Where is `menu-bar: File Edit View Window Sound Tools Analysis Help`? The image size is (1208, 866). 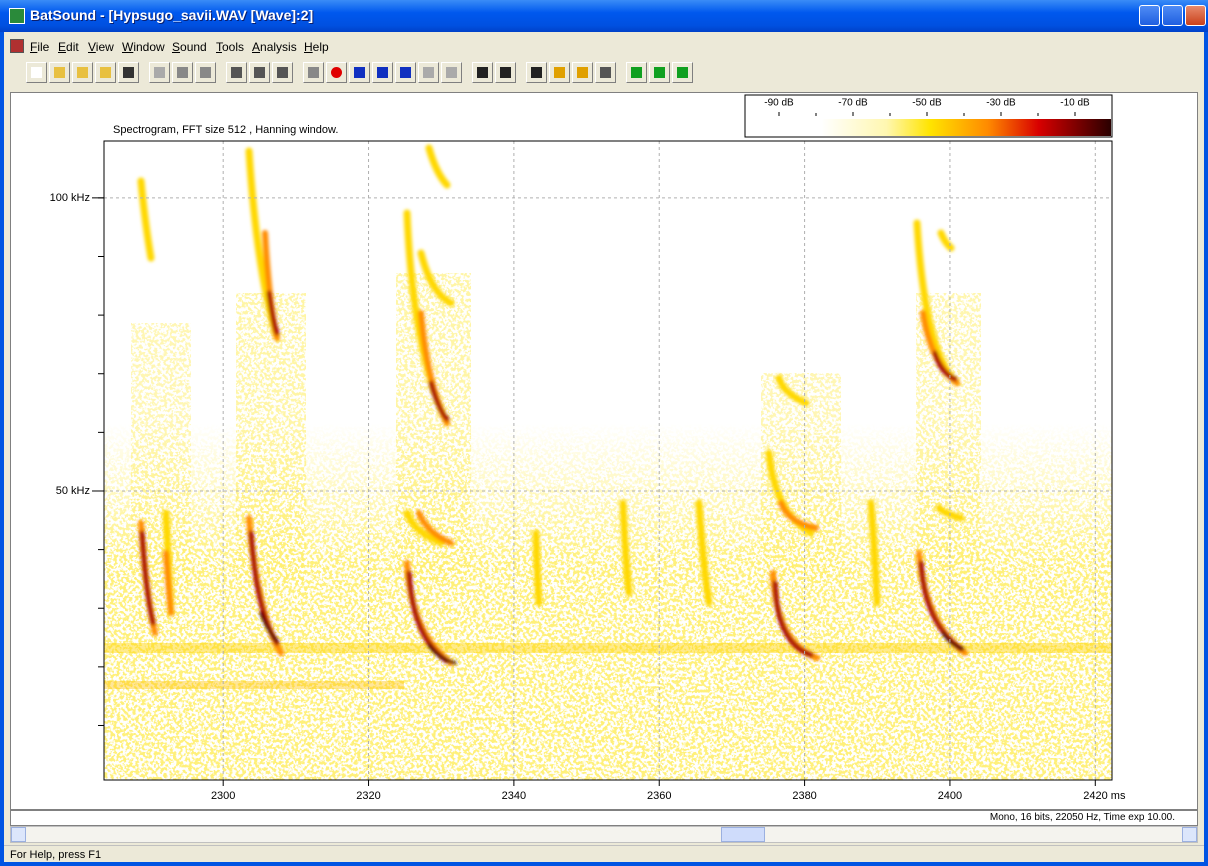
menu-bar: File Edit View Window Sound Tools Analysis Help is located at coordinates (604, 46).